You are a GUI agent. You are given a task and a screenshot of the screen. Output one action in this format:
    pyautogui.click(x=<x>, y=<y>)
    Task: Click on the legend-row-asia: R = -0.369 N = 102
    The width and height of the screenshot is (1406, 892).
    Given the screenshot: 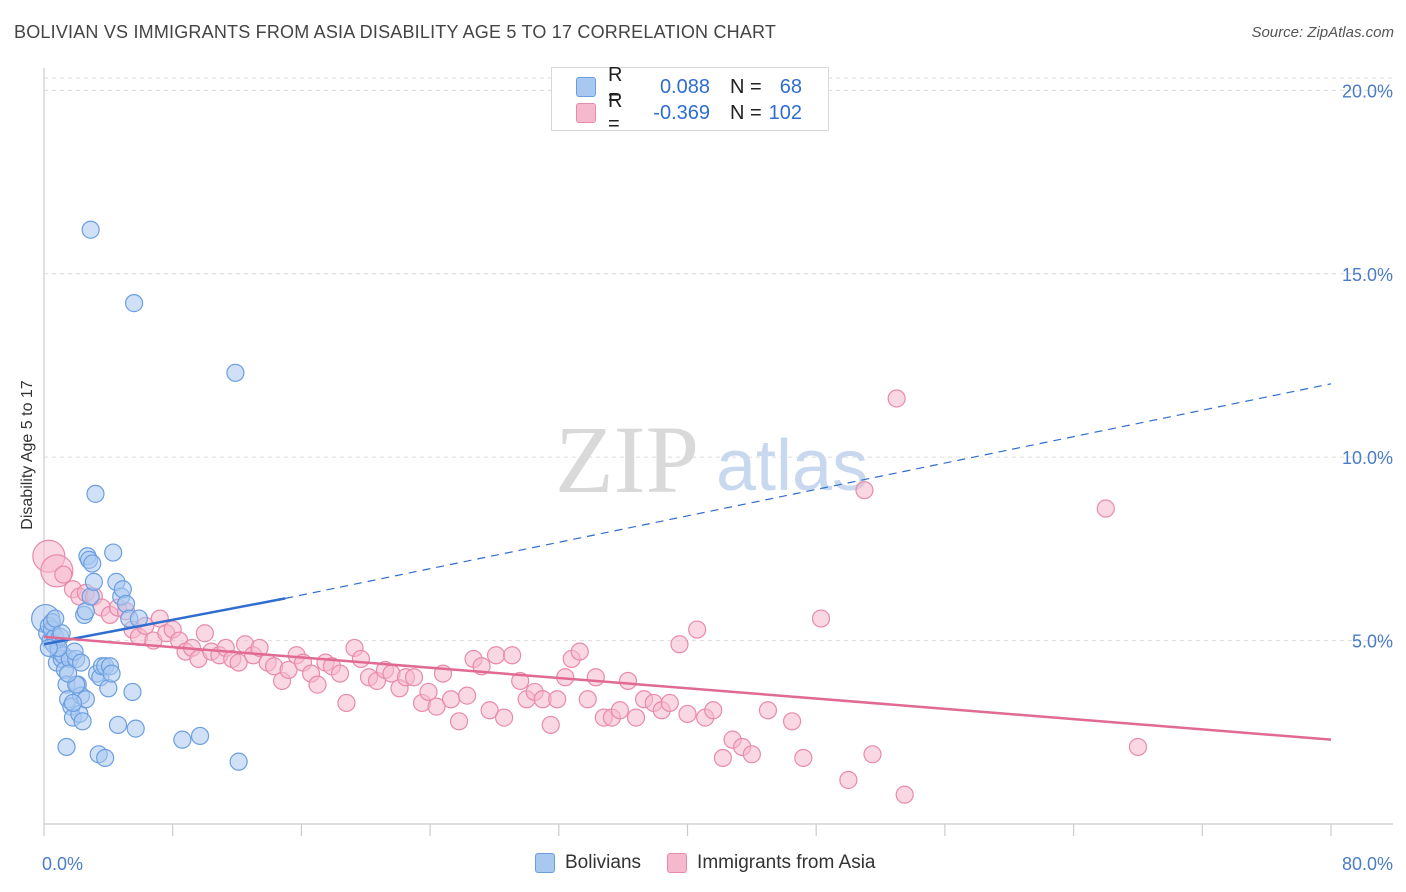 What is the action you would take?
    pyautogui.click(x=689, y=112)
    